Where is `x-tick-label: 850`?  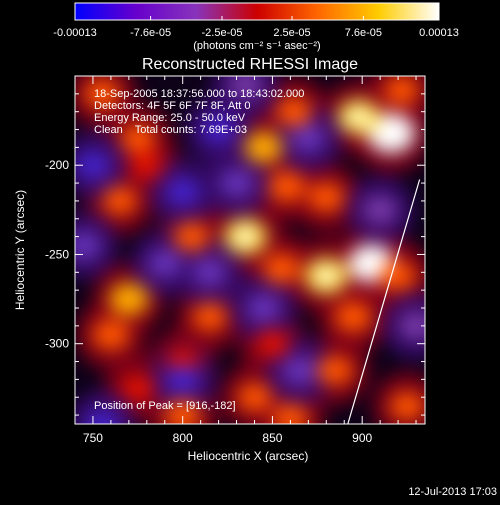 x-tick-label: 850 is located at coordinates (272, 438).